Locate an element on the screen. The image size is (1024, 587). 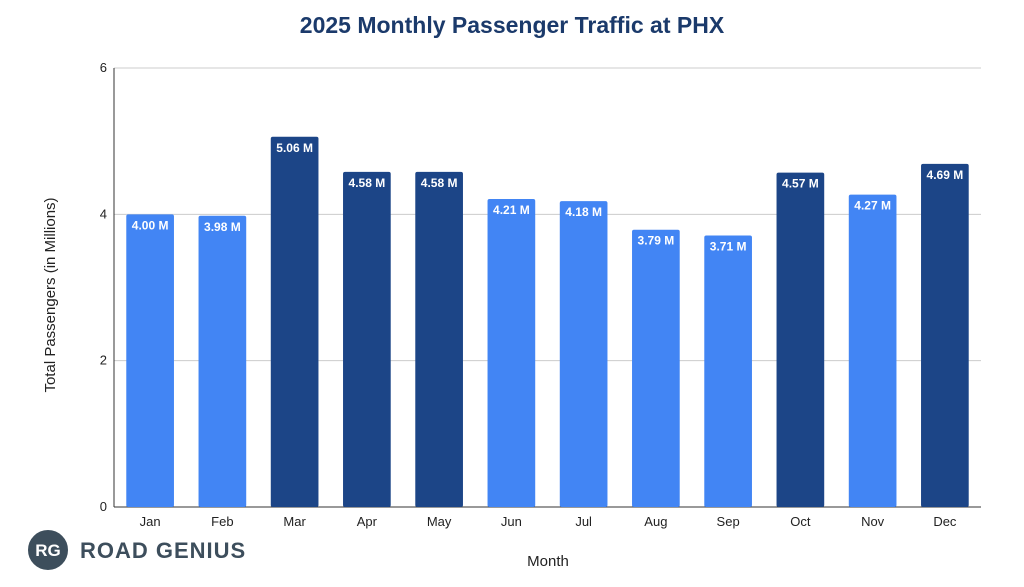
bar-data-label: 4.18 M is located at coordinates (583, 212).